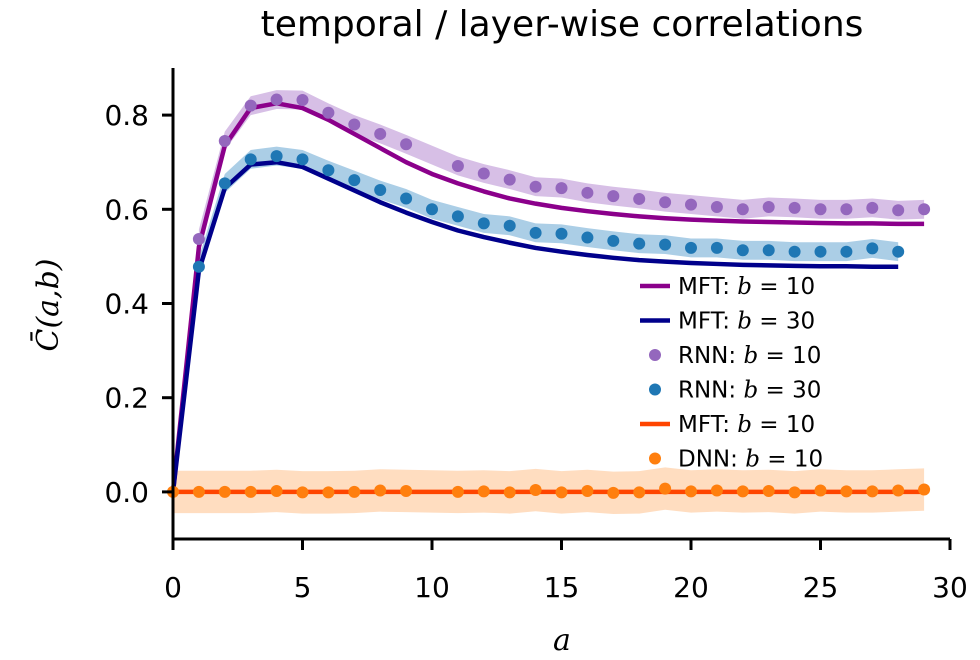  I want to click on y-axis-label-group: C̄(a,b), so click(48, 305).